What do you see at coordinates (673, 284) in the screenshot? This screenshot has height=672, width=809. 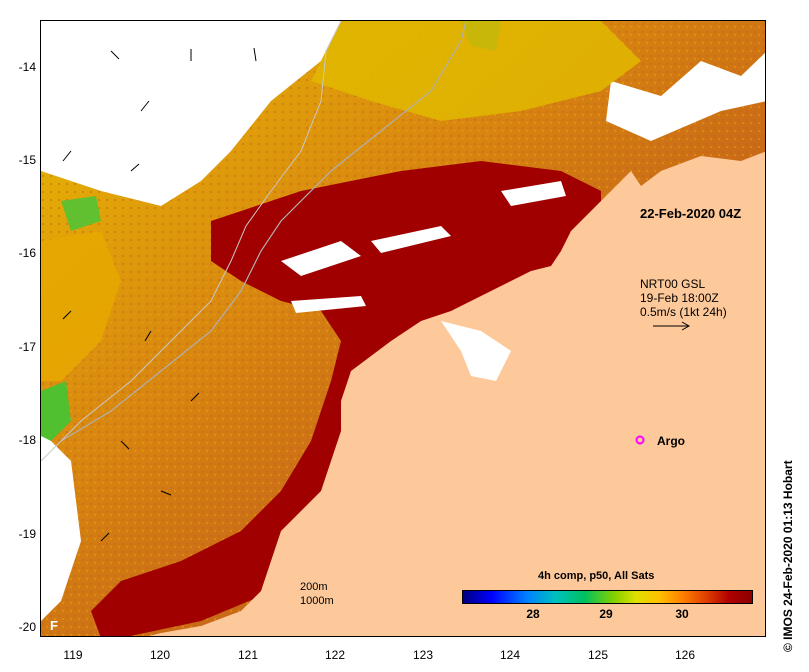 I see `current-model-label: NRT00 GSL` at bounding box center [673, 284].